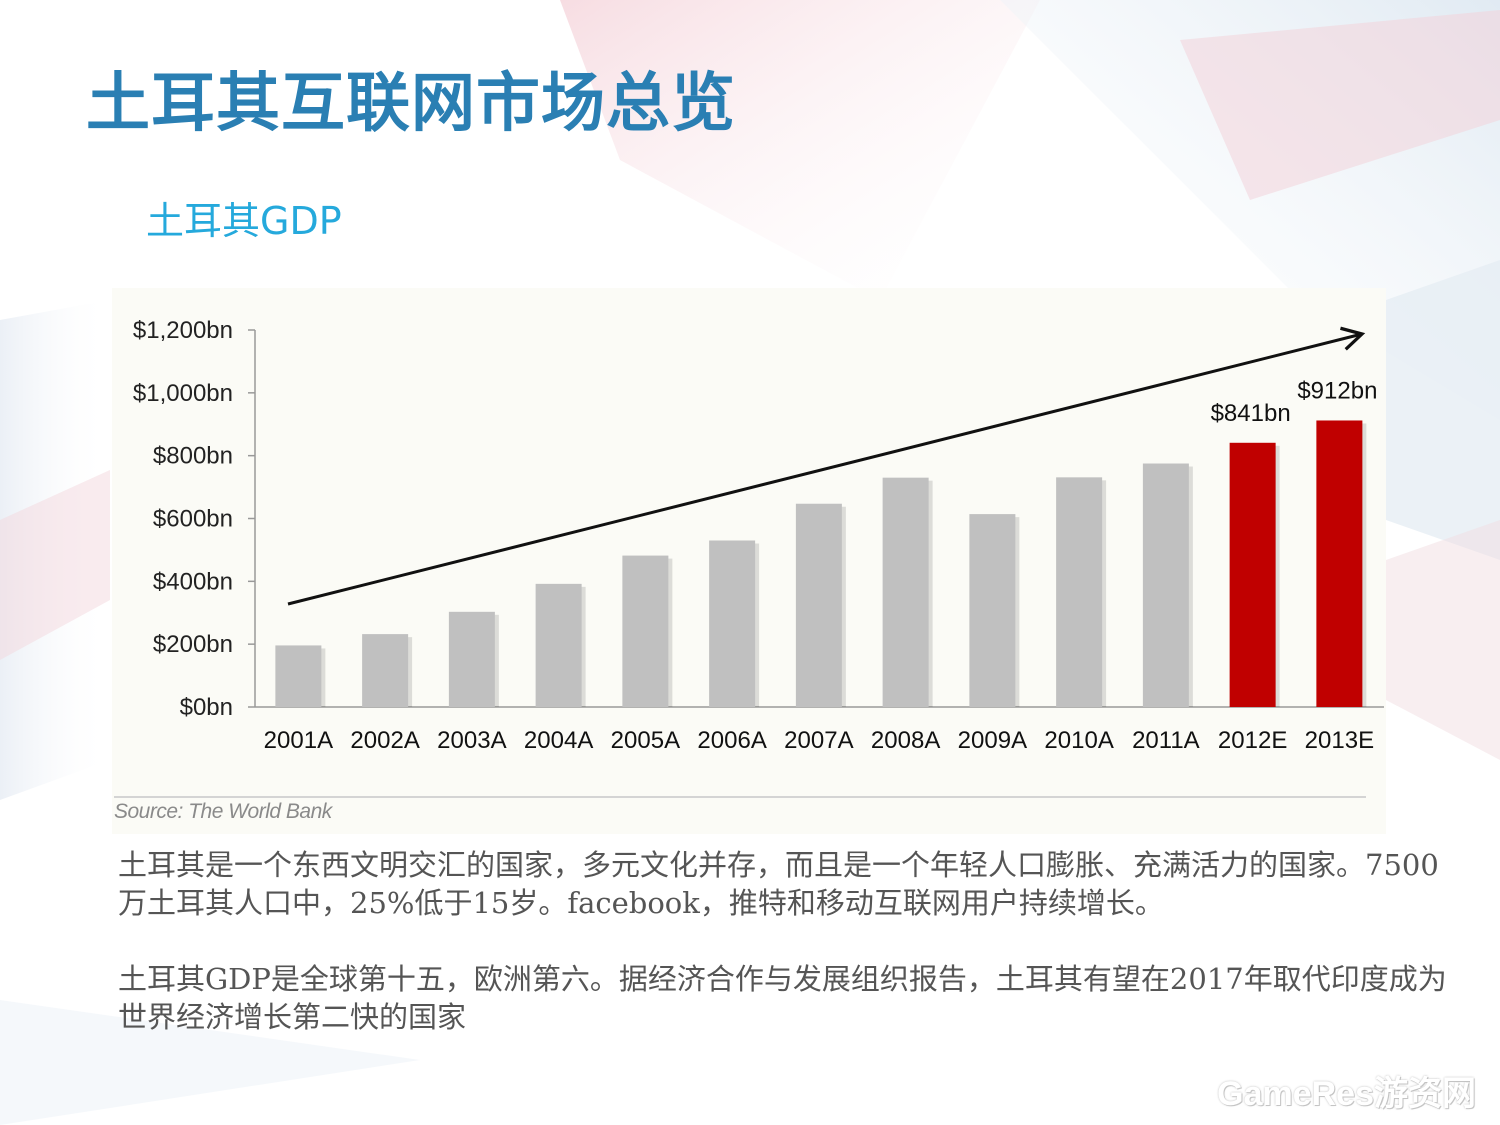  I want to click on watermark-logo: GameRes游资网, so click(1346, 1094).